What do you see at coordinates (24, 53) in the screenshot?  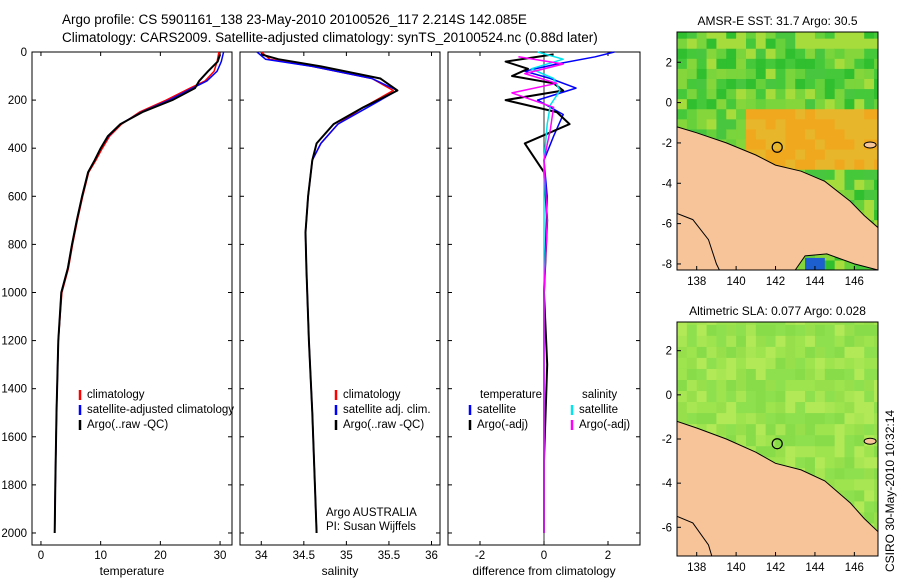 I see `y-tick-label: 0` at bounding box center [24, 53].